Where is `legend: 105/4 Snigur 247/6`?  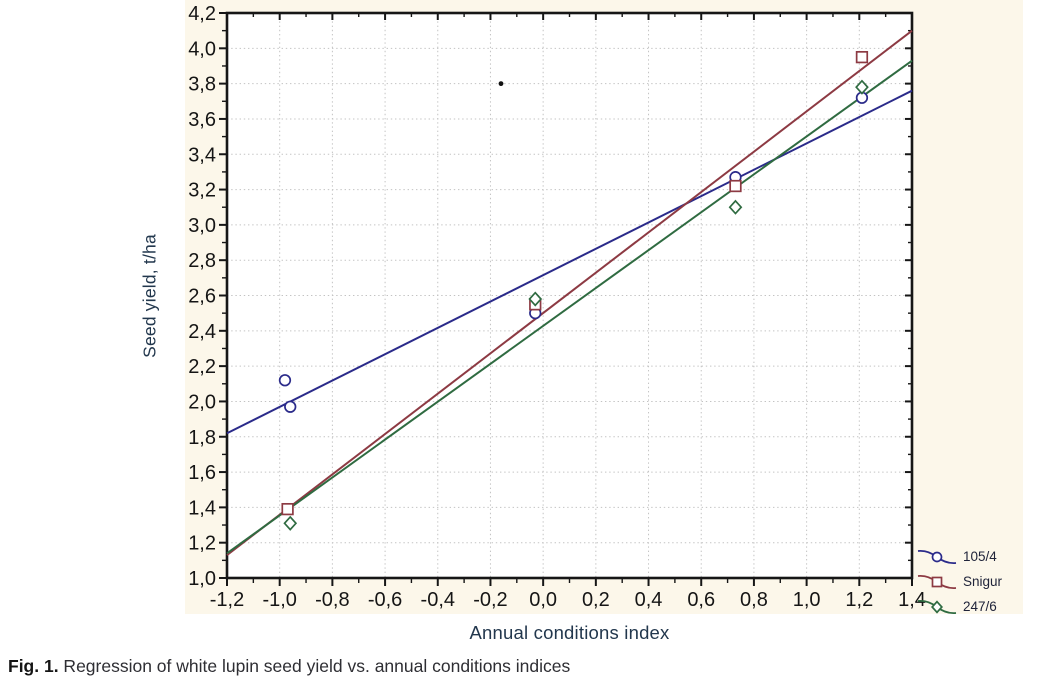 legend: 105/4 Snigur 247/6 is located at coordinates (959, 581).